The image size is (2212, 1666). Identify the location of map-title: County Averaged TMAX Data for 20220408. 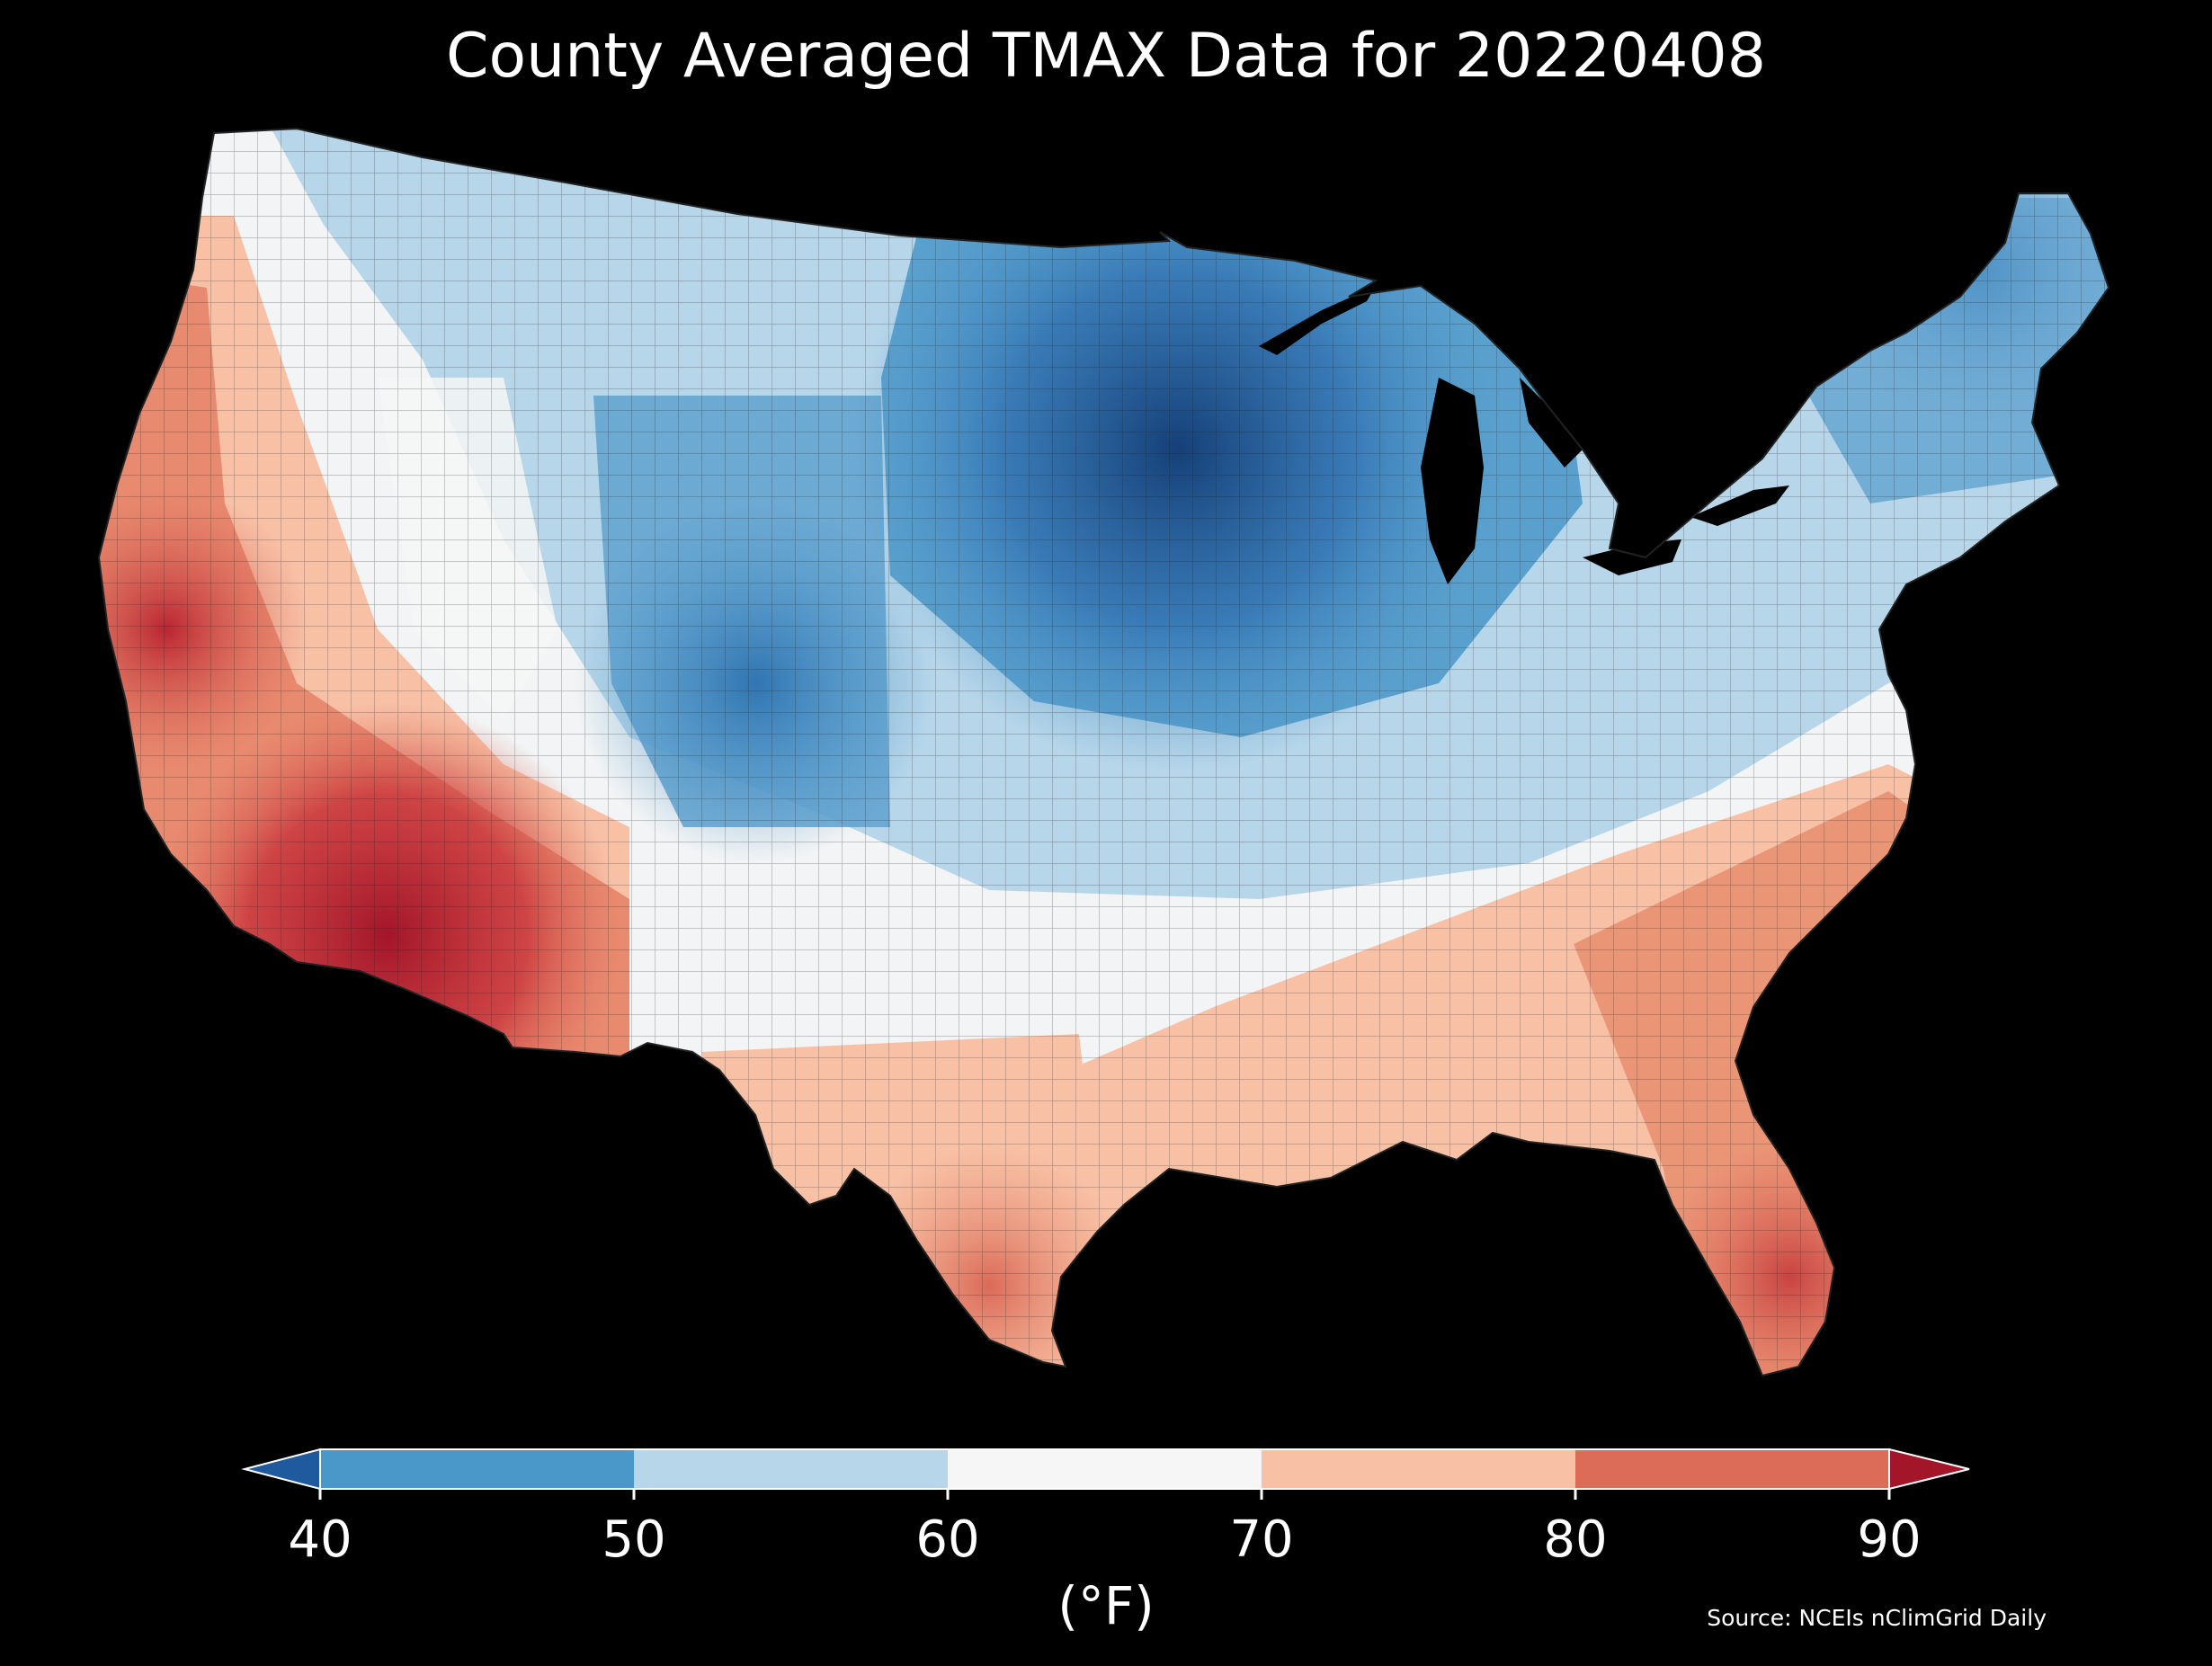
(1106, 56).